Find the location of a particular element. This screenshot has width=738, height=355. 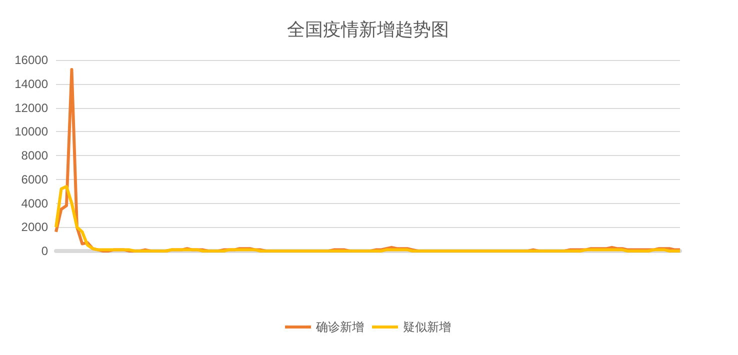

y-tick-label: 10000 is located at coordinates (31, 131).